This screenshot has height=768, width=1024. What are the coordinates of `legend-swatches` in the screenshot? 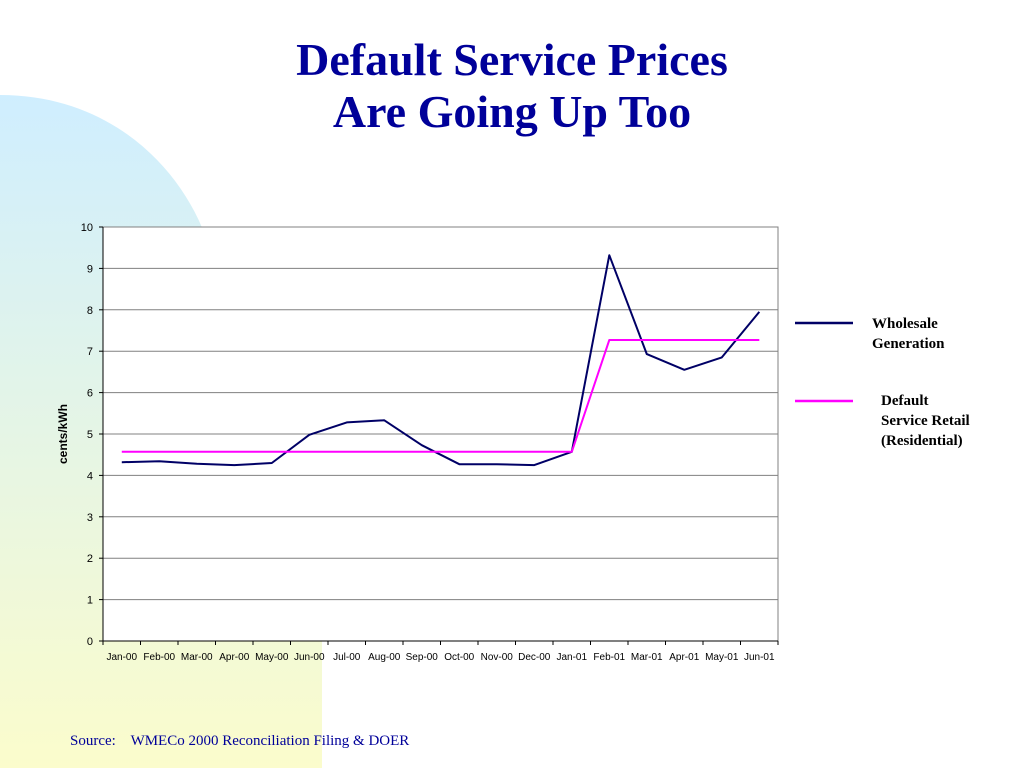 It's located at (824, 362).